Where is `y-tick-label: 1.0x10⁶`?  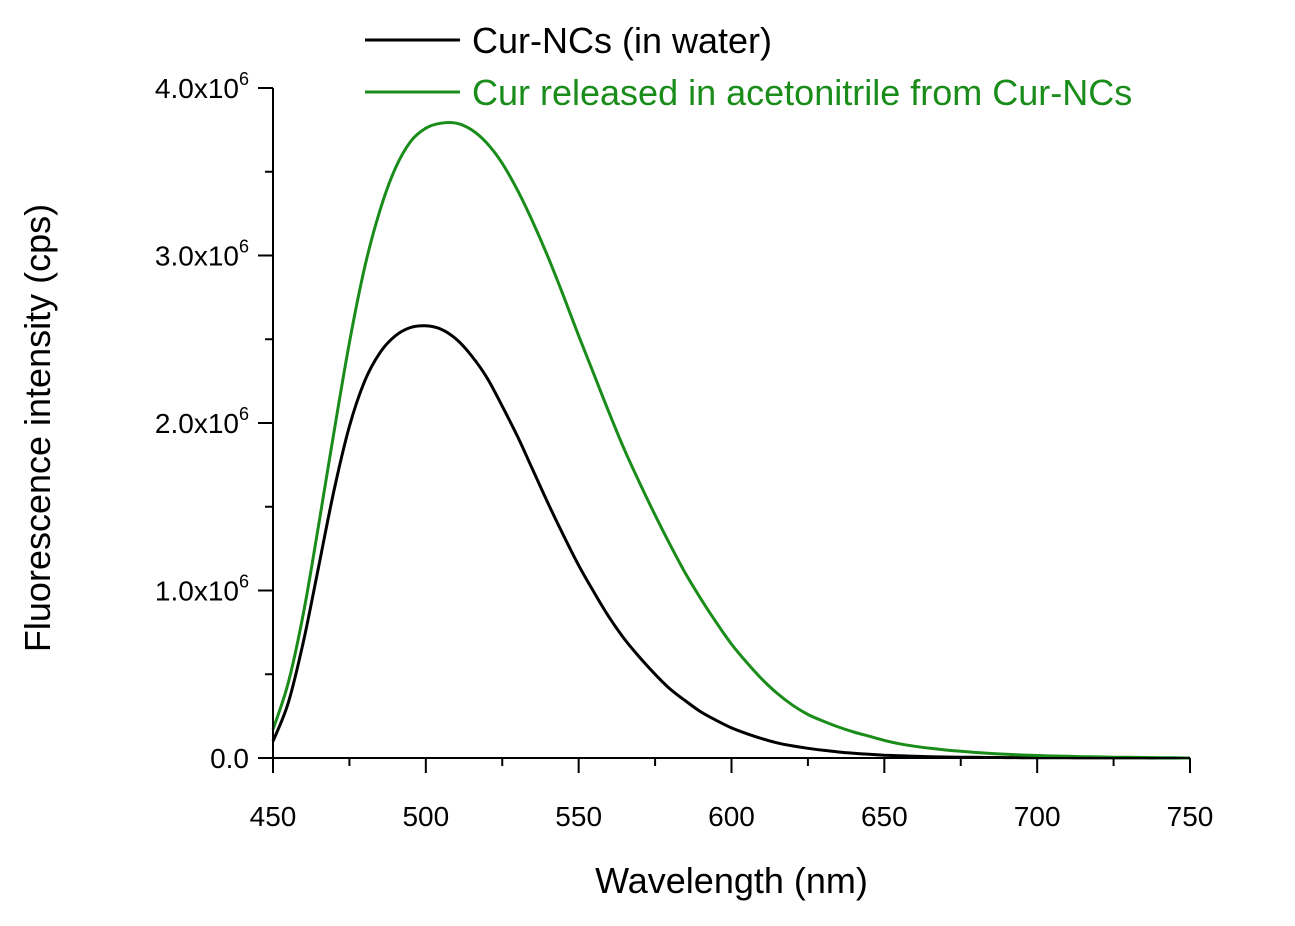 y-tick-label: 1.0x10⁶ is located at coordinates (202, 589).